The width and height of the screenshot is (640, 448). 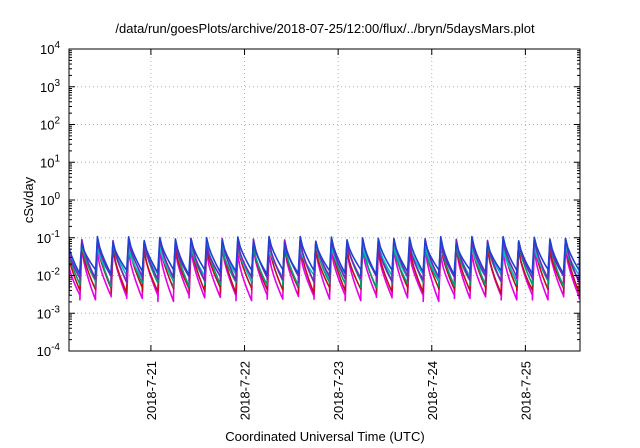 What do you see at coordinates (50, 199) in the screenshot?
I see `y-tick-label: 10⁰` at bounding box center [50, 199].